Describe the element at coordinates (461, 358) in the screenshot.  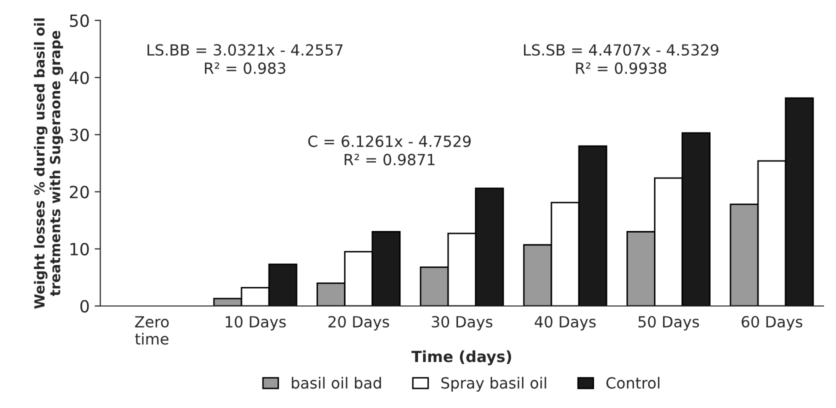
I see `x-axis-title: Time (days)` at that location.